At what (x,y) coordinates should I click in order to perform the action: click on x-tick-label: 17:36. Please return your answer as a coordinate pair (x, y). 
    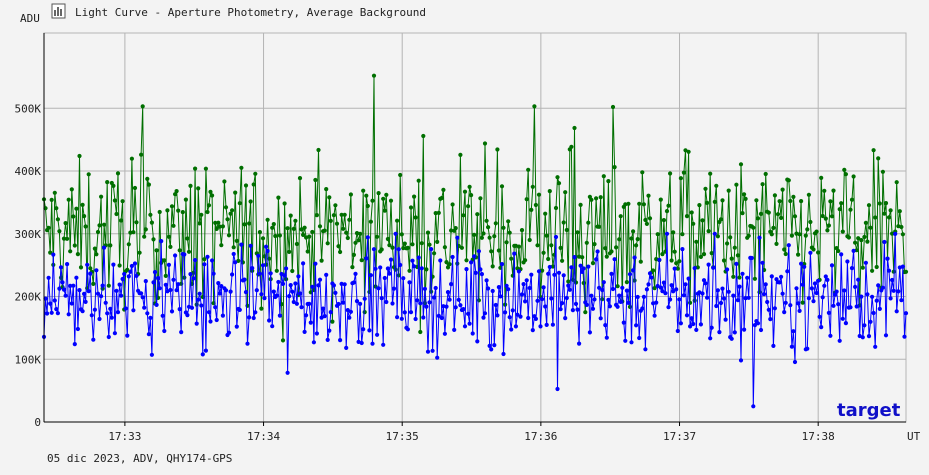
    Looking at the image, I should click on (540, 436).